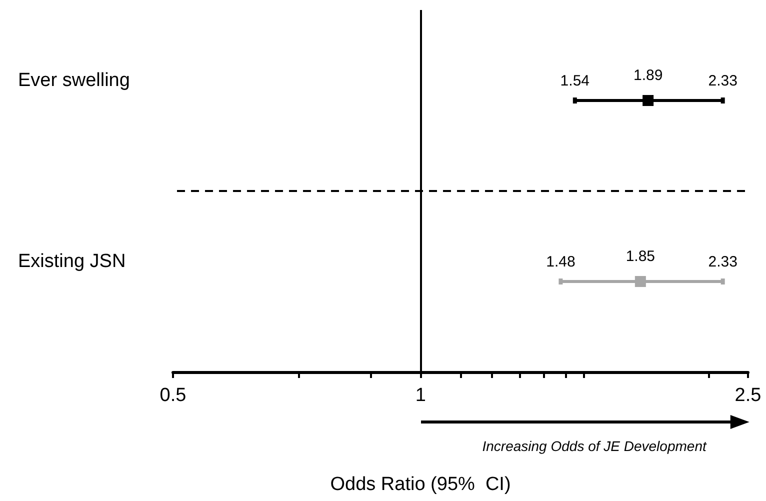 The width and height of the screenshot is (766, 501). I want to click on data-label: 1.89, so click(648, 75).